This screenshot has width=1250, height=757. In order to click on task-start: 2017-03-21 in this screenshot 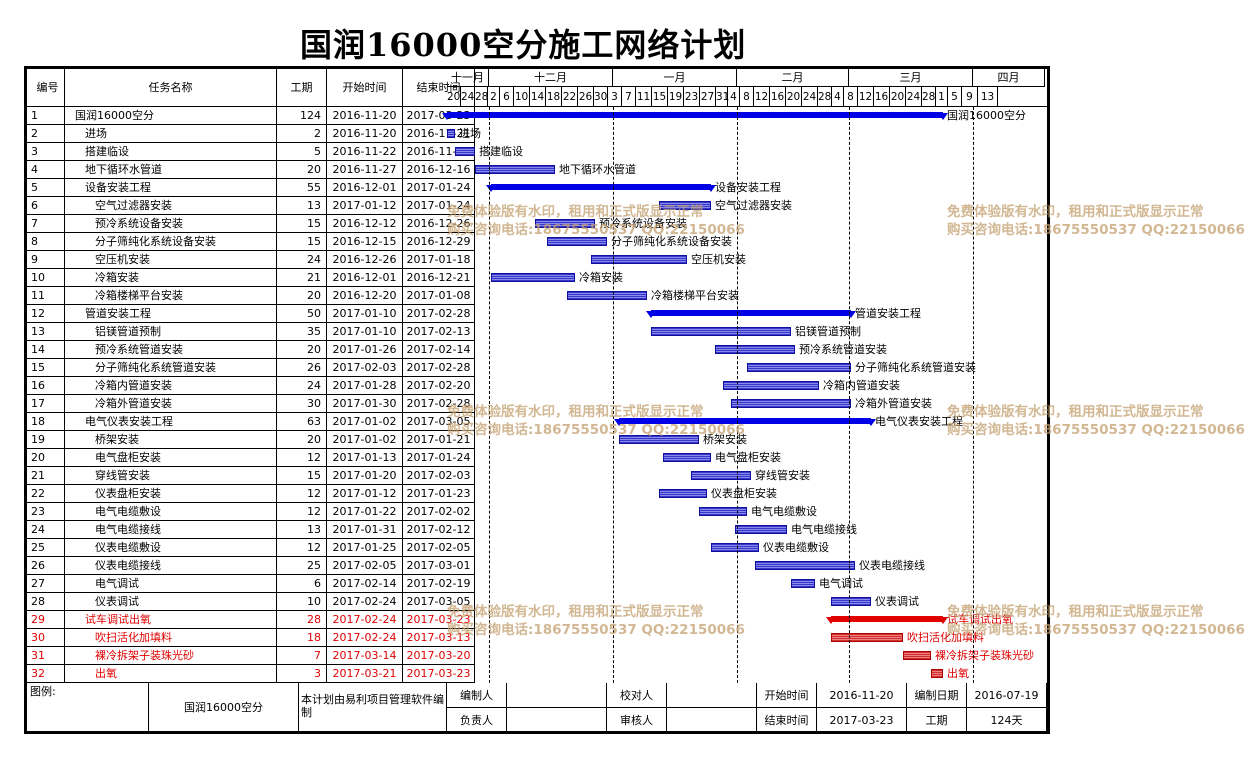, I will do `click(365, 674)`.